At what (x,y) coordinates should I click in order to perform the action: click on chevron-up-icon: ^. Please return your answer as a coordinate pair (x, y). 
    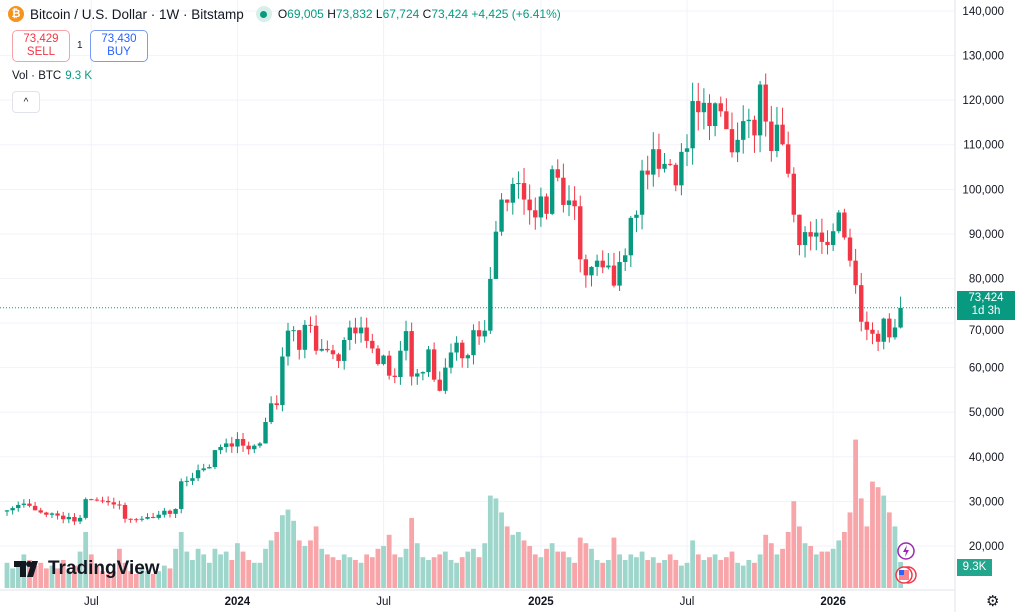
    Looking at the image, I should click on (26, 102).